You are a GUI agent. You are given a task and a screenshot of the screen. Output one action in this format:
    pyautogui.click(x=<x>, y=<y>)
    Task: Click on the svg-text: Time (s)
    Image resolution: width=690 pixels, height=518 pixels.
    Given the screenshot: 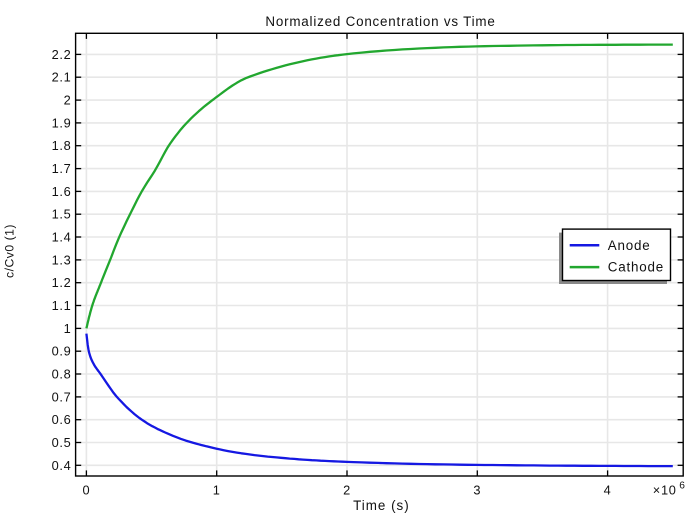 What is the action you would take?
    pyautogui.click(x=381, y=505)
    